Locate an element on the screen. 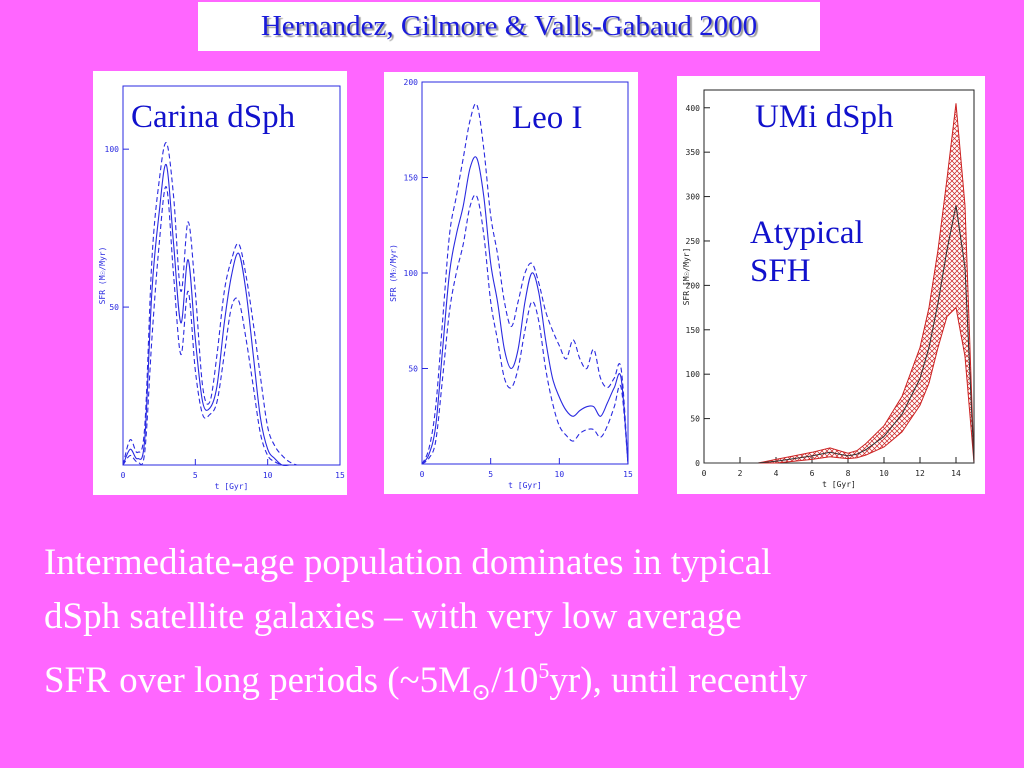 This screenshot has height=768, width=1024. exponent: 5 is located at coordinates (544, 670).